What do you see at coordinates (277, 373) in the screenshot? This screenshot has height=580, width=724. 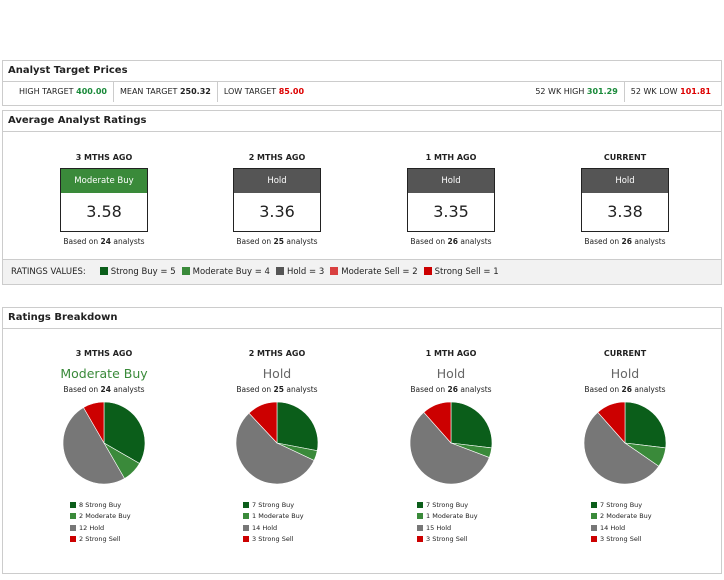 I see `rating-text: Hold` at bounding box center [277, 373].